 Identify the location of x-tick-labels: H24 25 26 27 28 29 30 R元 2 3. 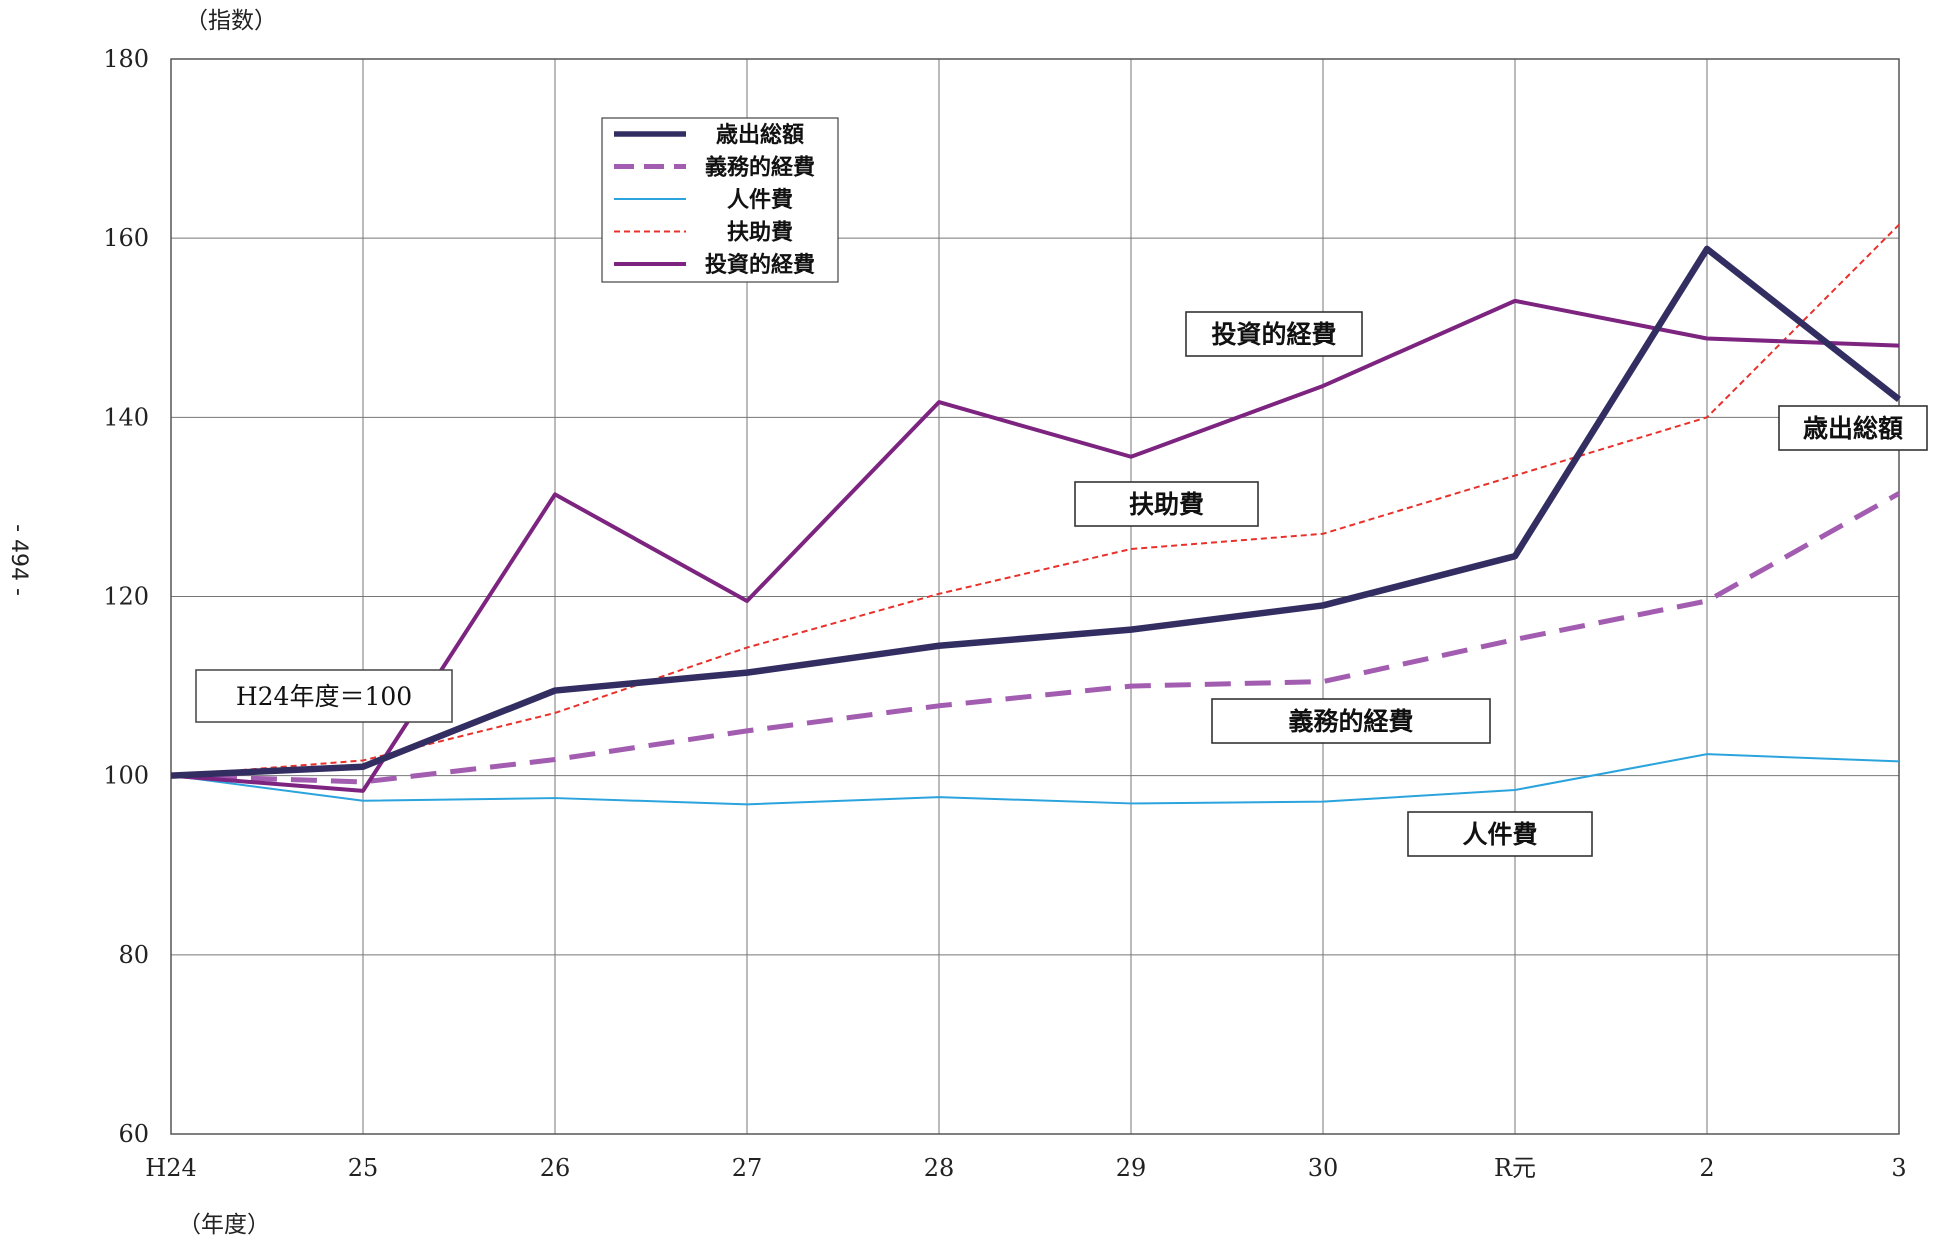
(1025, 1168).